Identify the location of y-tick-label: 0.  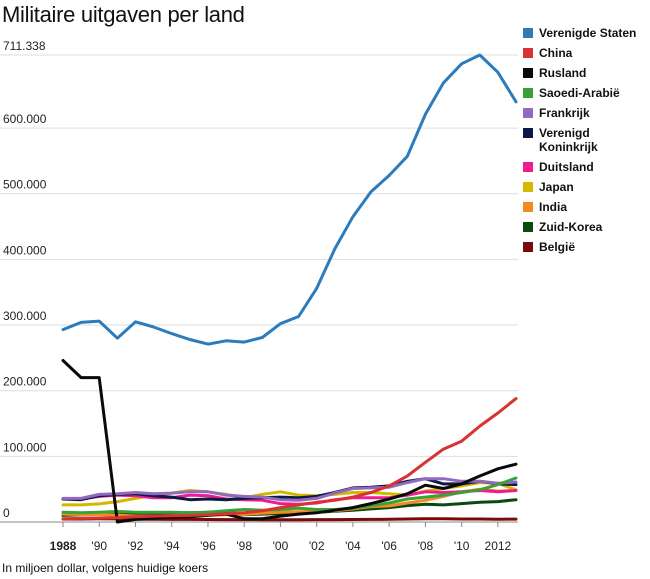
(6, 513).